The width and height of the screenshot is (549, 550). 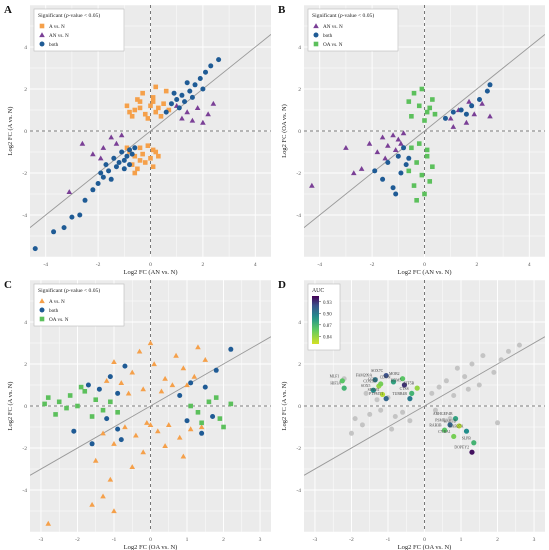 I want to click on x-tick-label: 0, so click(x=424, y=540).